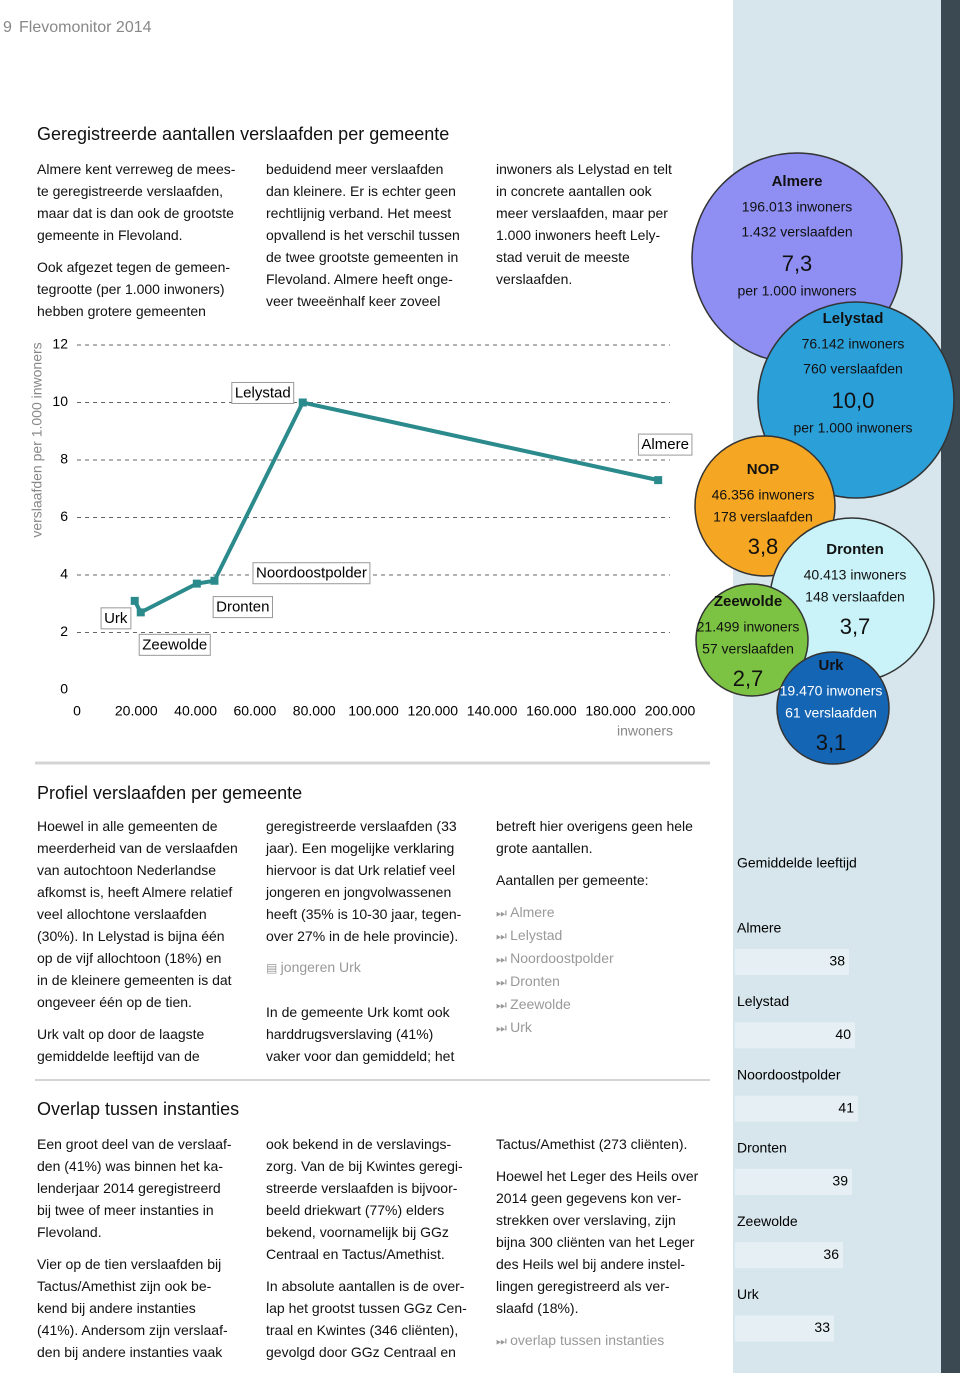  I want to click on y-tick-label: 6, so click(64, 516).